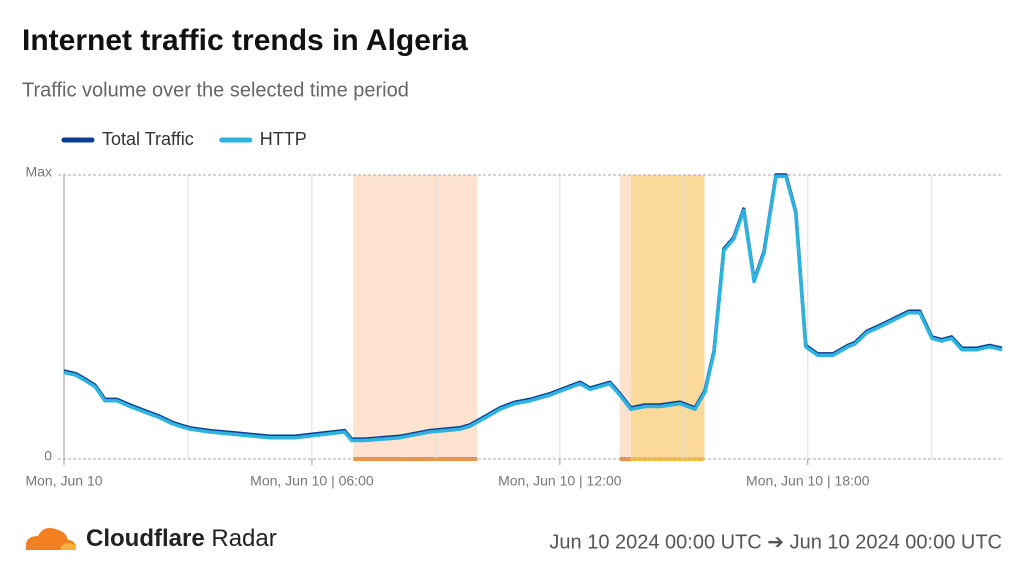 The width and height of the screenshot is (1024, 576). I want to click on logo, so click(50, 539).